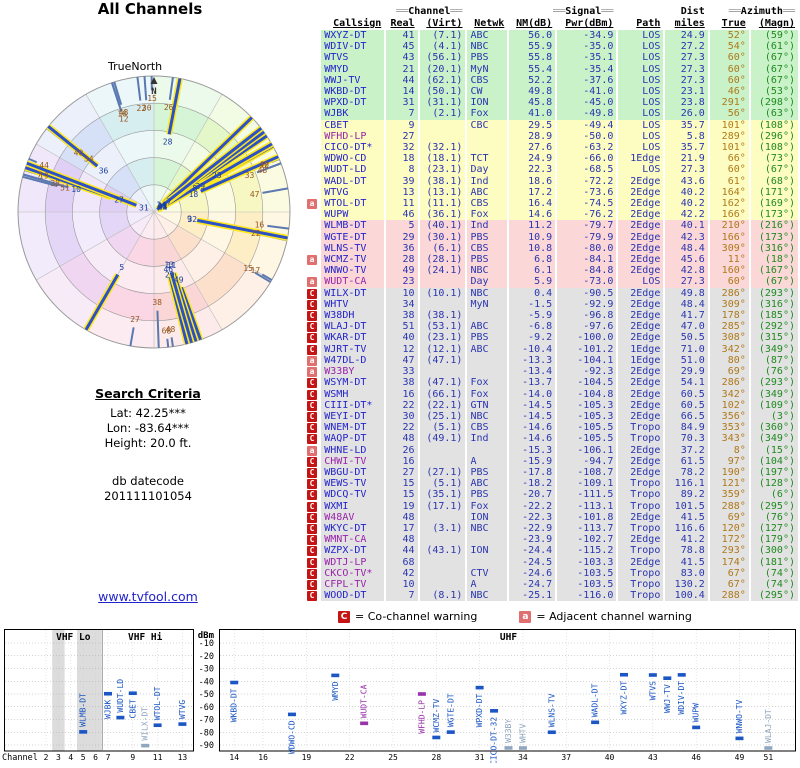 The height and width of the screenshot is (768, 800). What do you see at coordinates (687, 596) in the screenshot?
I see `cell-miles: 100.4` at bounding box center [687, 596].